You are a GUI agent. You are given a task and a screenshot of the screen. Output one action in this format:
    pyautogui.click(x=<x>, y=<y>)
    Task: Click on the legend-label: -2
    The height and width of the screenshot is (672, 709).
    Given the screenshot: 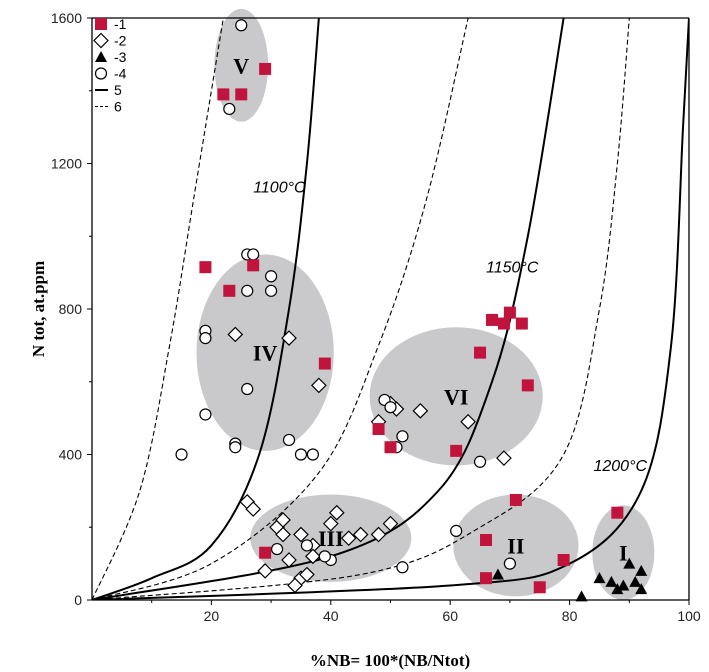 What is the action you would take?
    pyautogui.click(x=120, y=41)
    